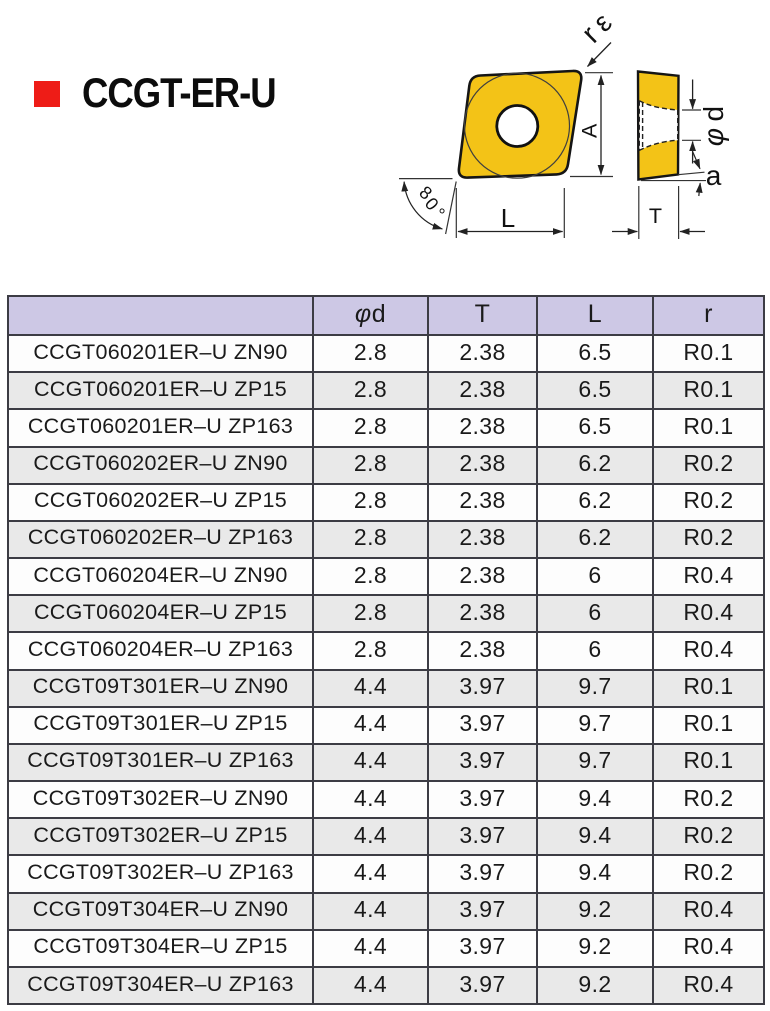 This screenshot has width=770, height=1011. Describe the element at coordinates (713, 122) in the screenshot. I see `svg-text: φd` at that location.